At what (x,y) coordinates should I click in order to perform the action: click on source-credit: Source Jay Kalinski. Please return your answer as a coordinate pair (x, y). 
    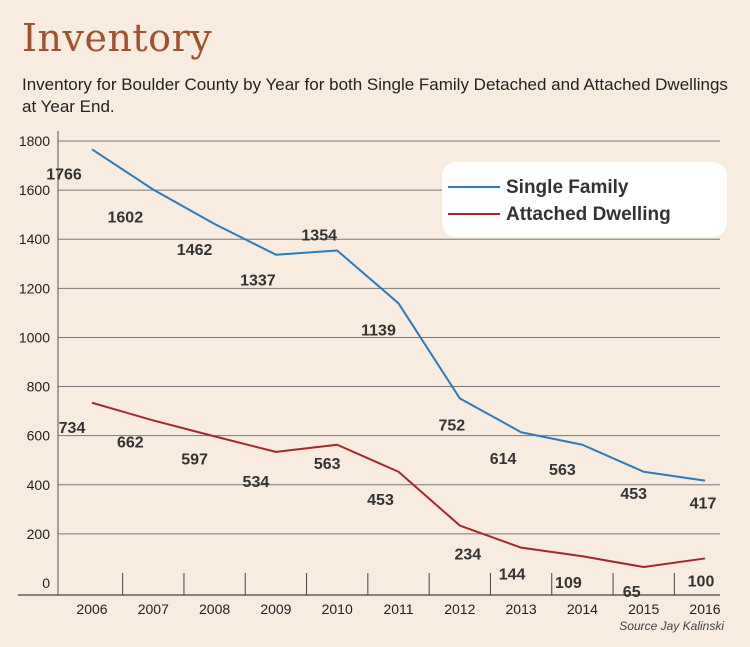
    Looking at the image, I should click on (671, 626).